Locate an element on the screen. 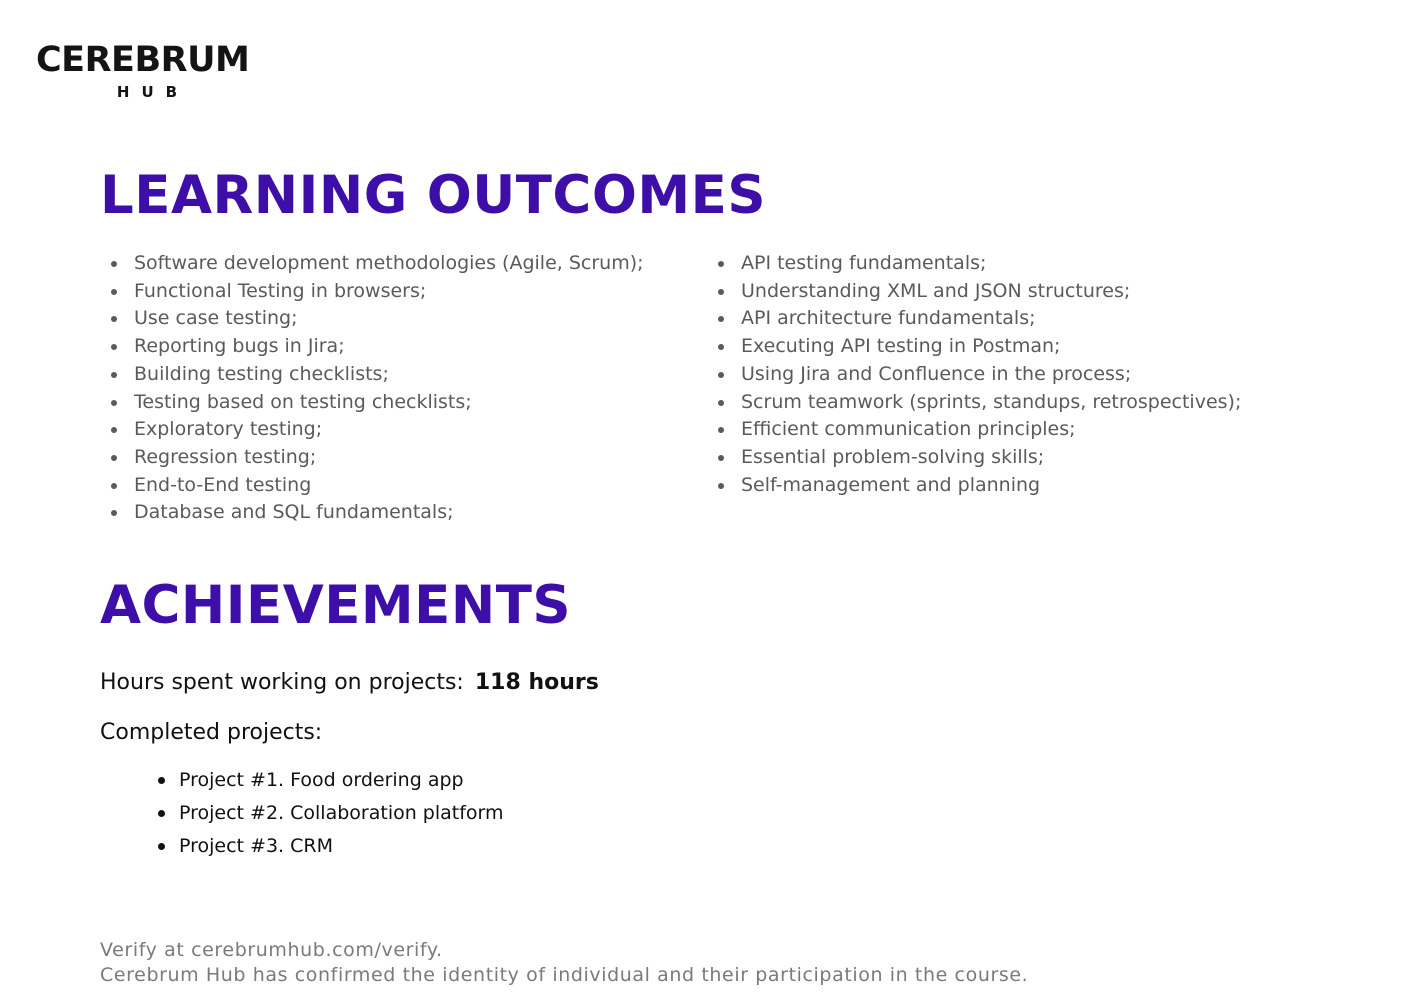 This screenshot has width=1414, height=1000. project-item: Project #2. Collaboration platform is located at coordinates (327, 813).